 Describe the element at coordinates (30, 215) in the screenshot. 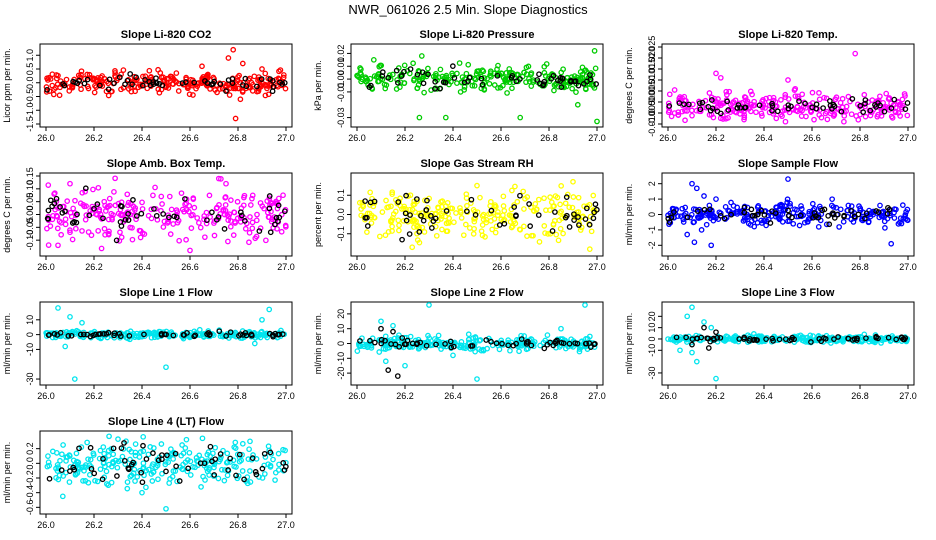

I see `y-tick-label: 0.00` at that location.